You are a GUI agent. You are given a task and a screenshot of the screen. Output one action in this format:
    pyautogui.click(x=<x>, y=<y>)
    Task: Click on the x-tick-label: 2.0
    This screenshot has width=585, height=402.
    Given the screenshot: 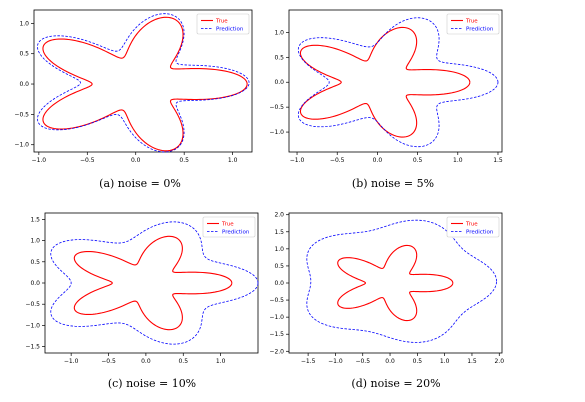 What is the action you would take?
    pyautogui.click(x=499, y=361)
    